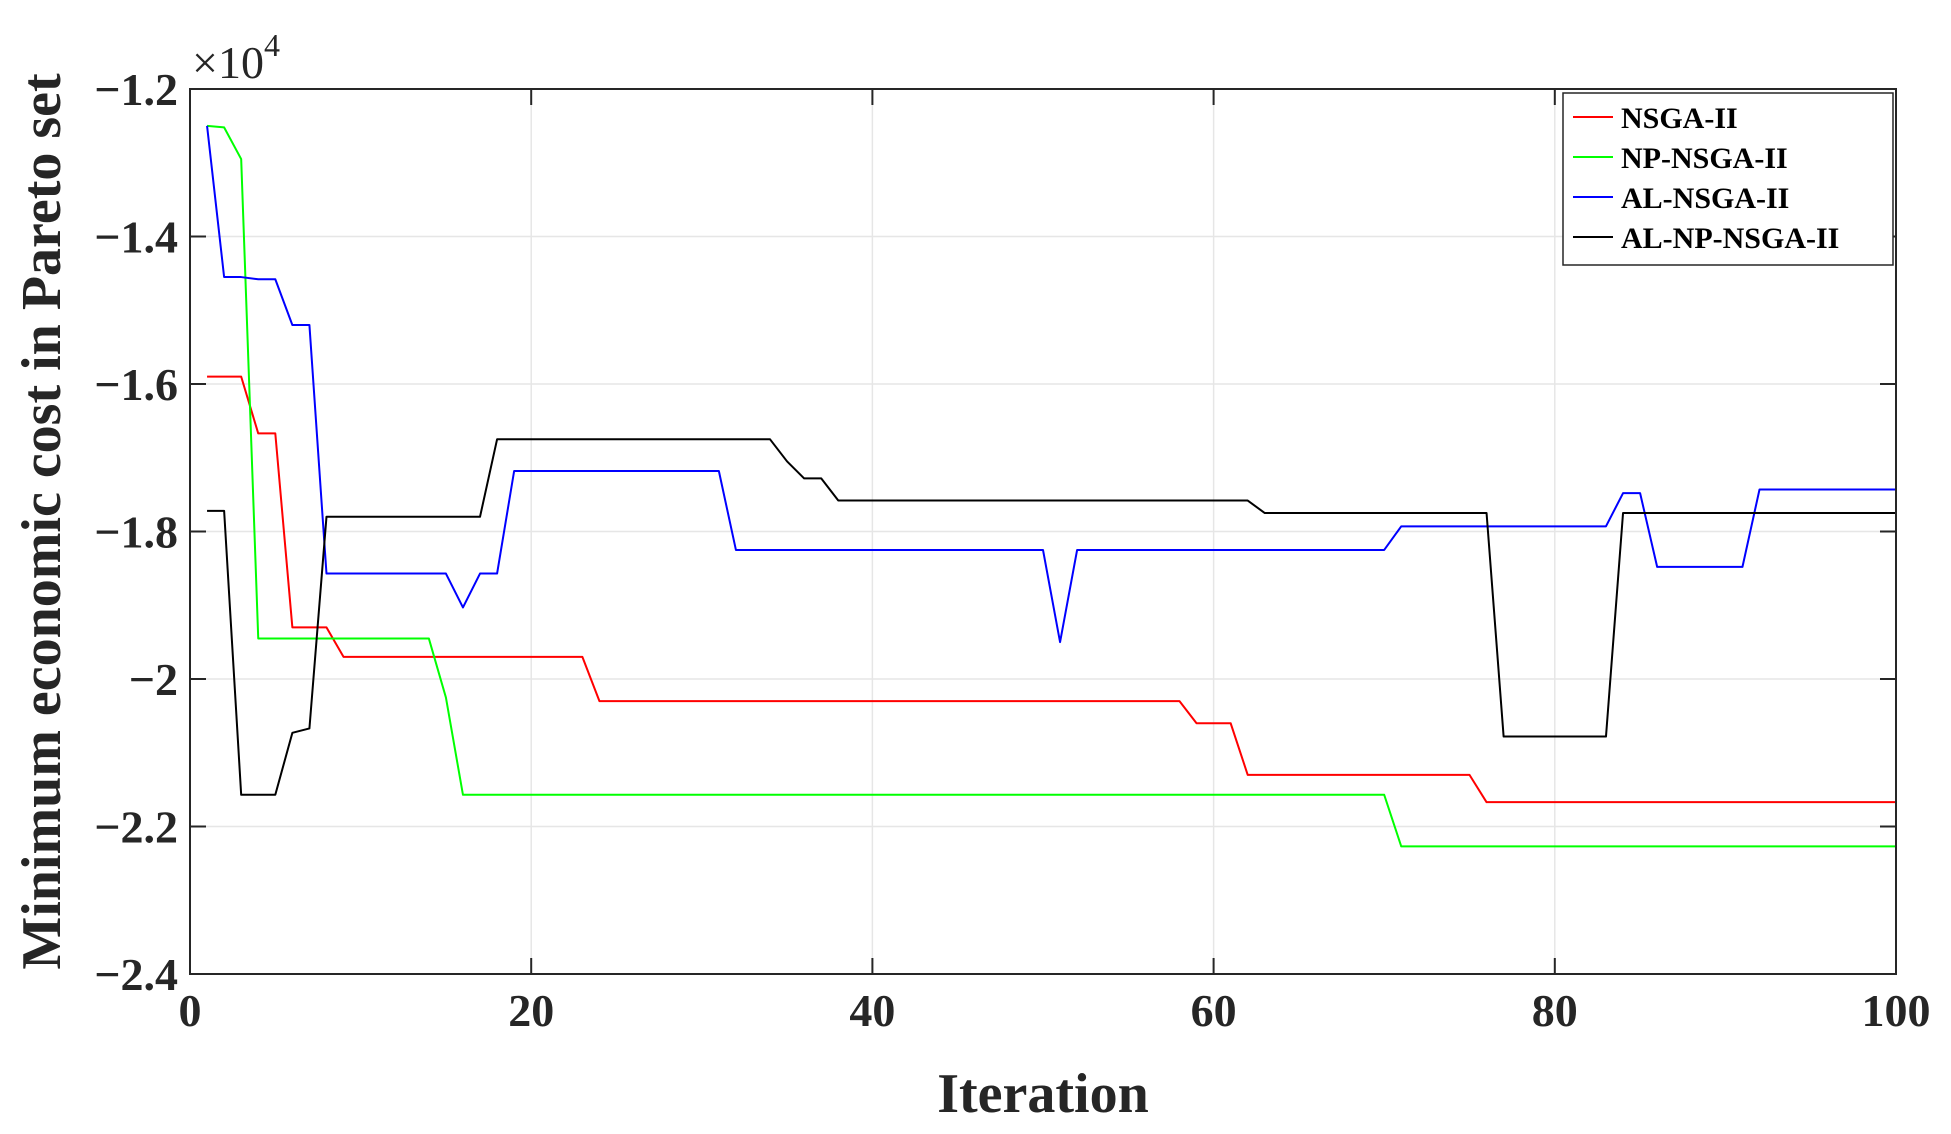 The width and height of the screenshot is (1951, 1134). Describe the element at coordinates (531, 1010) in the screenshot. I see `x-tick-label: 20` at that location.